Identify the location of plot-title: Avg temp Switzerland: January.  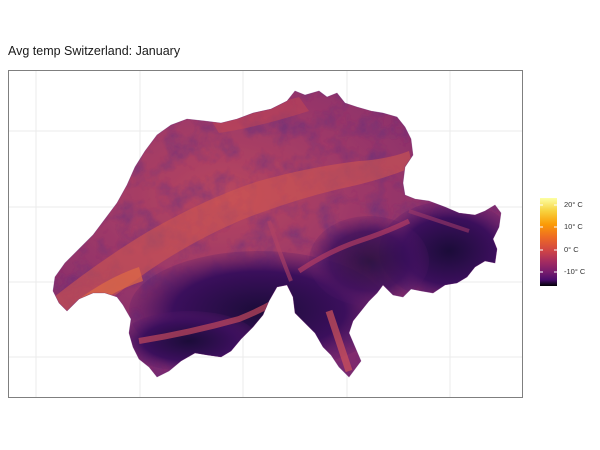
(94, 51).